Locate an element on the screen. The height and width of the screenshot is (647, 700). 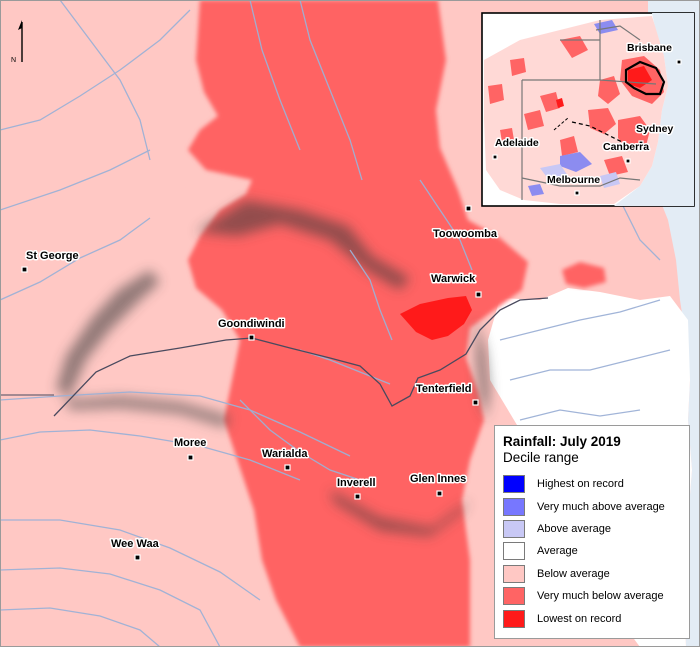
town-warwick: Warwick is located at coordinates (456, 285).